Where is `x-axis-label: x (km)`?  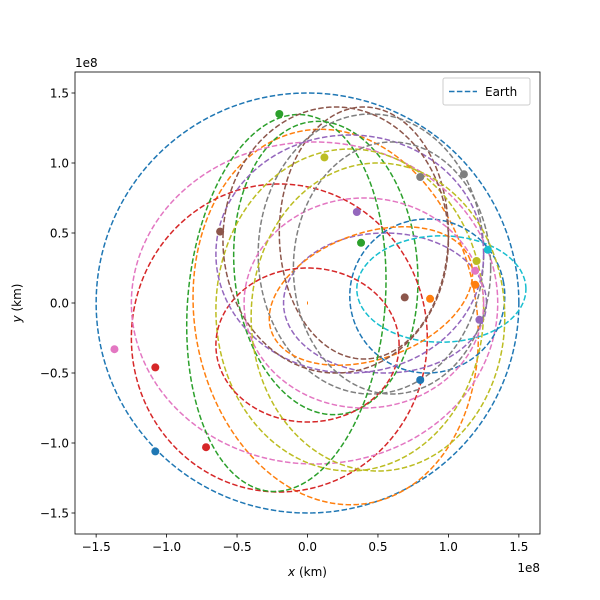
x-axis-label: x (km) is located at coordinates (307, 572).